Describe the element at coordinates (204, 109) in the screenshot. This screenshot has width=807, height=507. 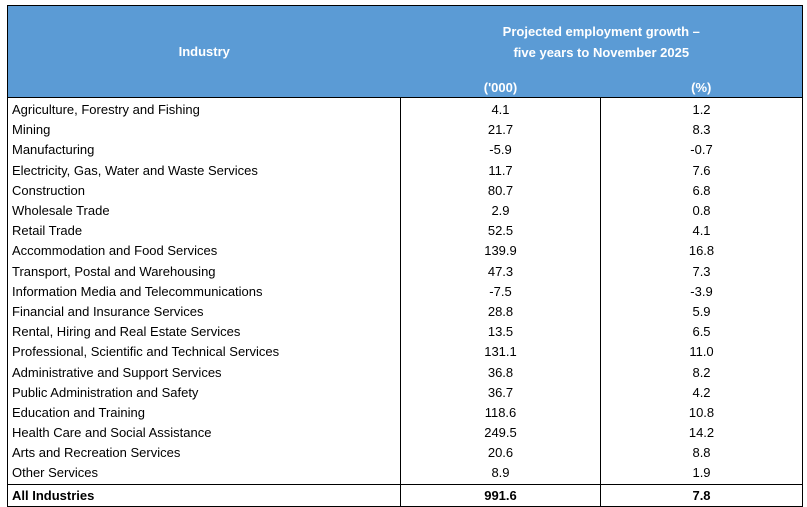
I see `industry-name-cell: Agriculture, Forestry and Fishing` at that location.